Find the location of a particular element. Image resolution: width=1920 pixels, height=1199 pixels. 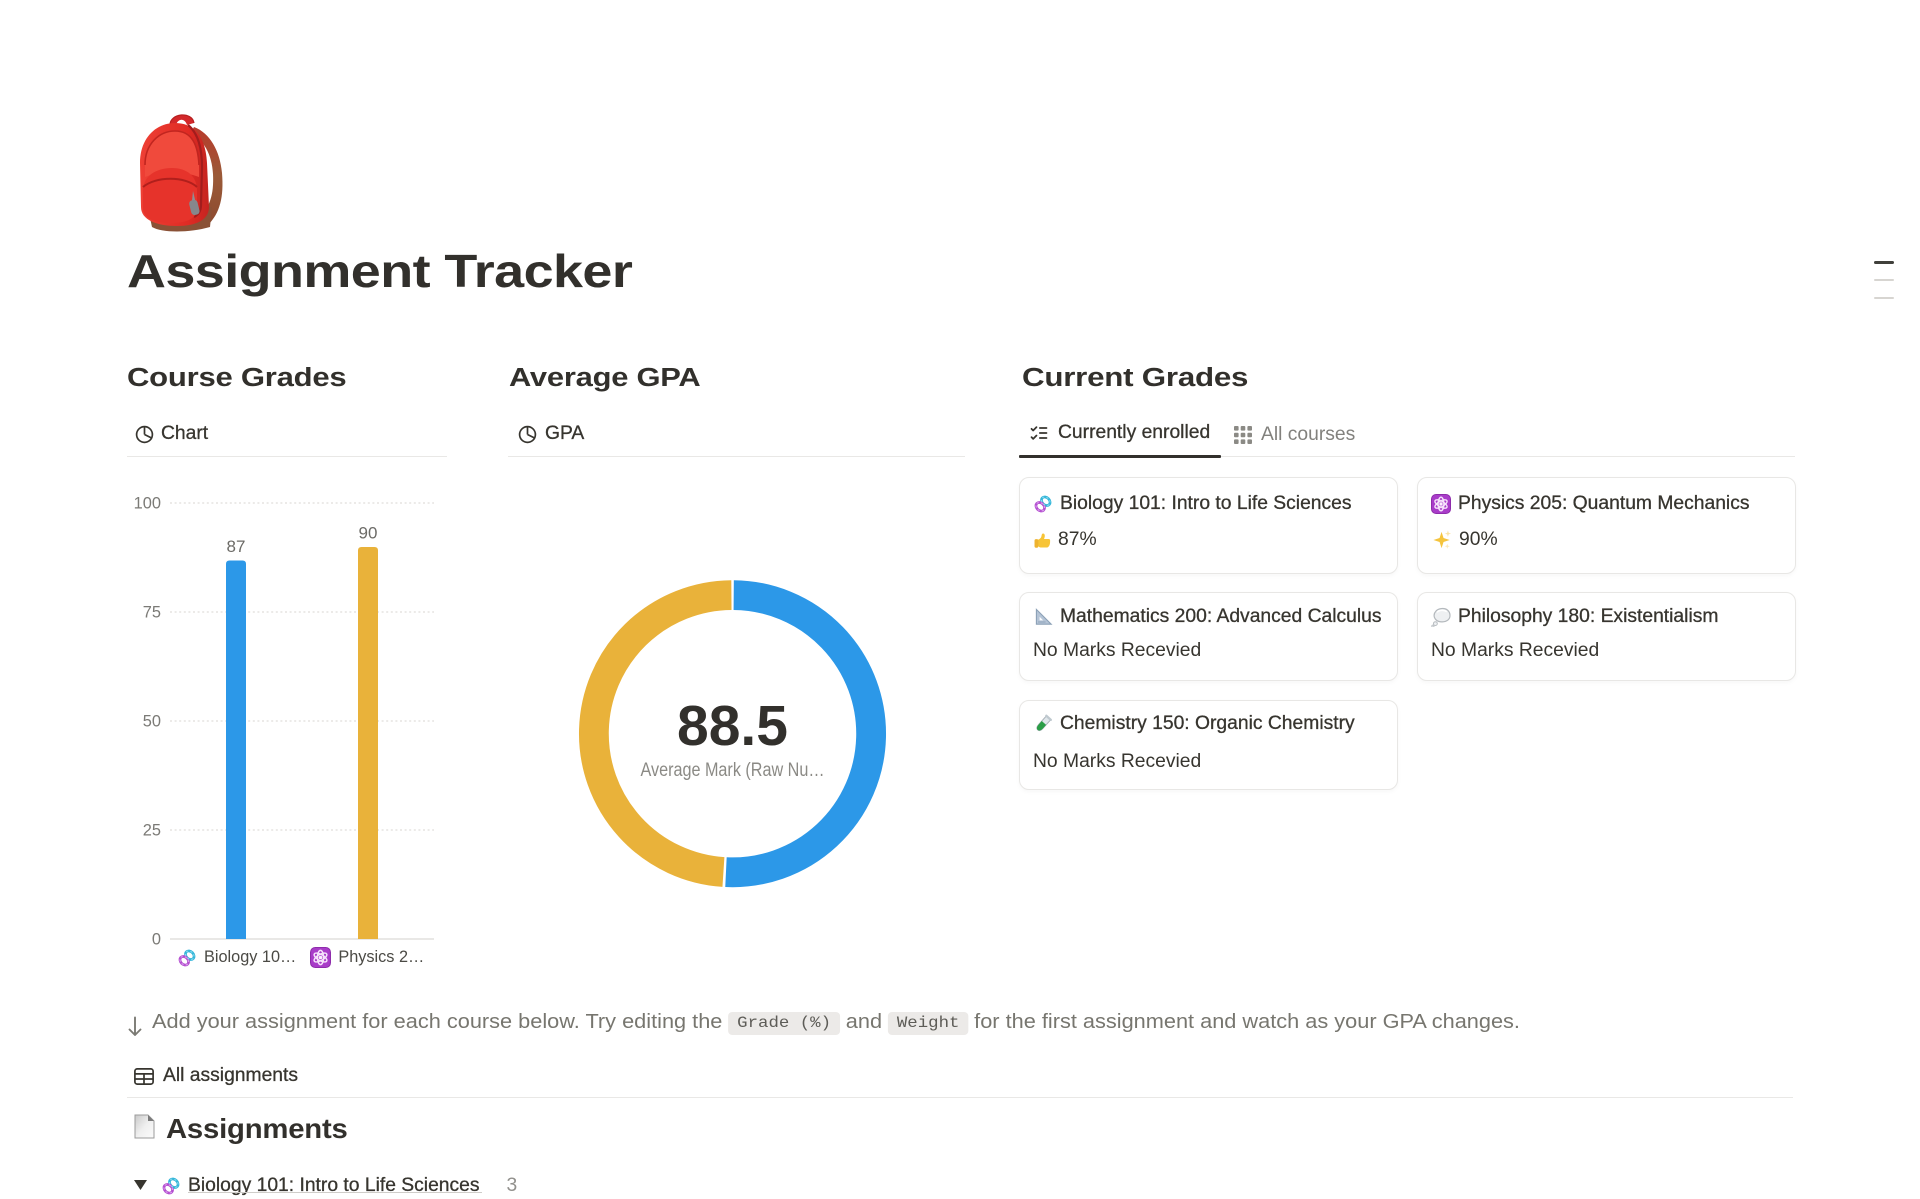

svg-text: 88.5 is located at coordinates (732, 726).